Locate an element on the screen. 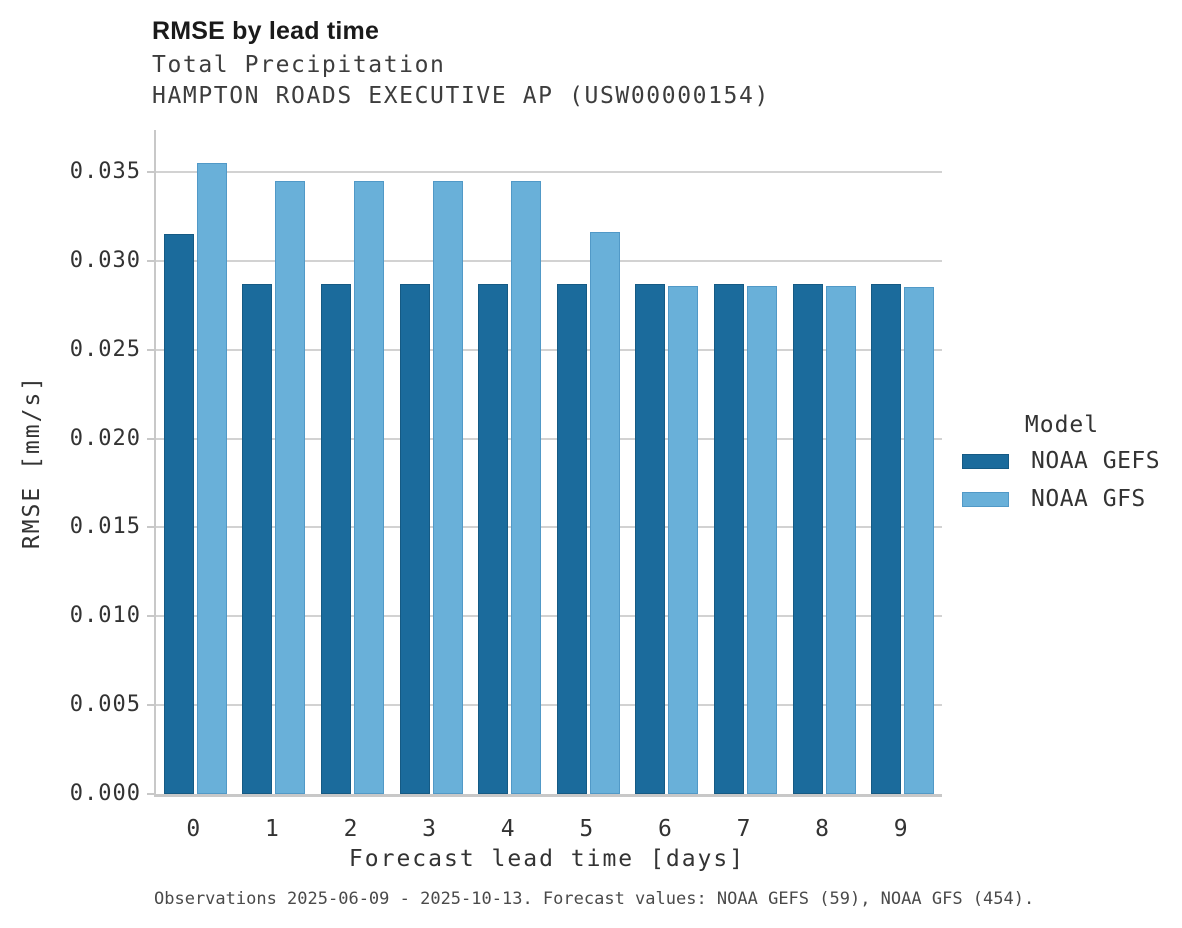  x-tick-label-2: 2 is located at coordinates (350, 829).